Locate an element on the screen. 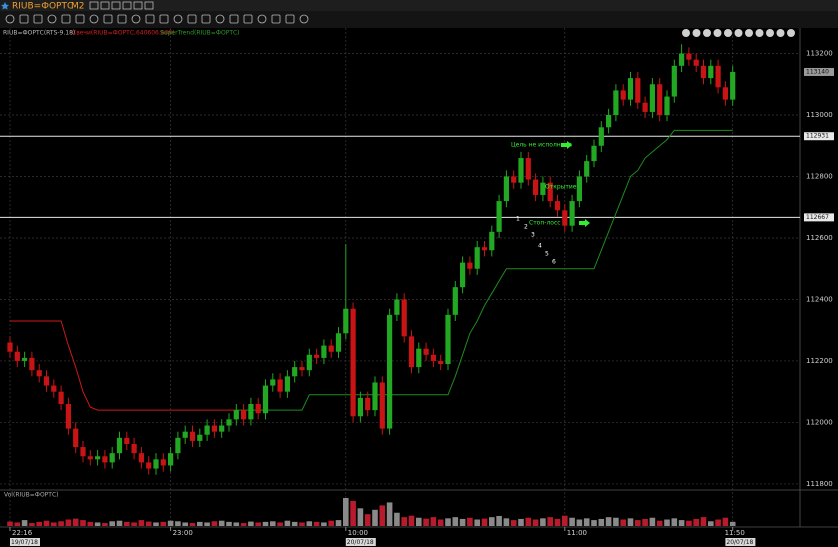 This screenshot has width=838, height=547. legend-entry: SuperTrend(RIUB=ФОРТС) is located at coordinates (200, 33).